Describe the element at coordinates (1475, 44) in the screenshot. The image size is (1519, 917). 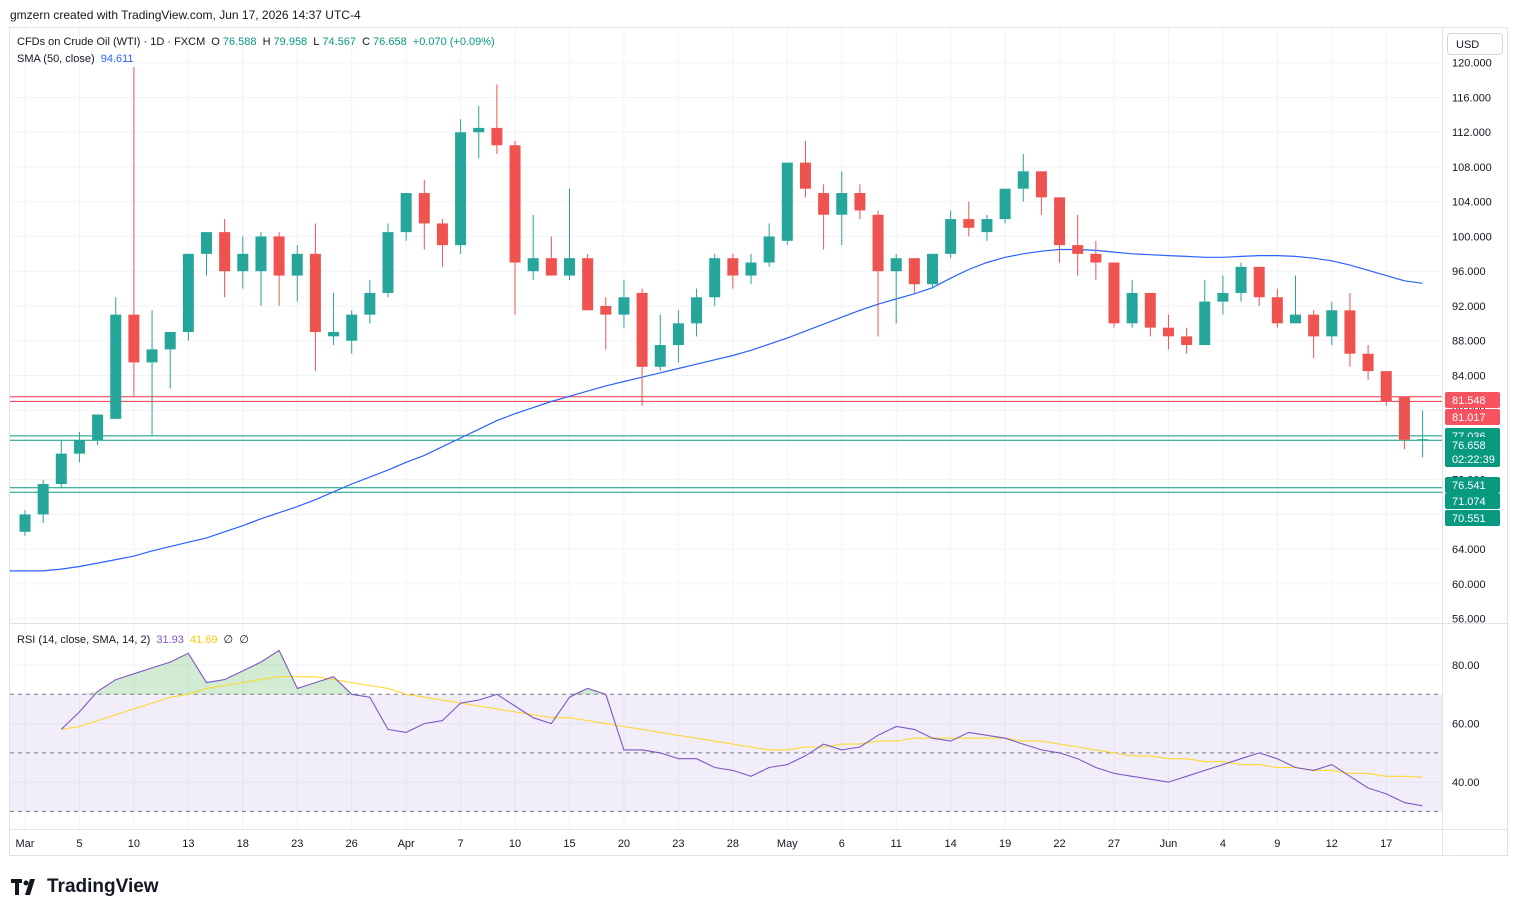
I see `currency-button: USD` at that location.